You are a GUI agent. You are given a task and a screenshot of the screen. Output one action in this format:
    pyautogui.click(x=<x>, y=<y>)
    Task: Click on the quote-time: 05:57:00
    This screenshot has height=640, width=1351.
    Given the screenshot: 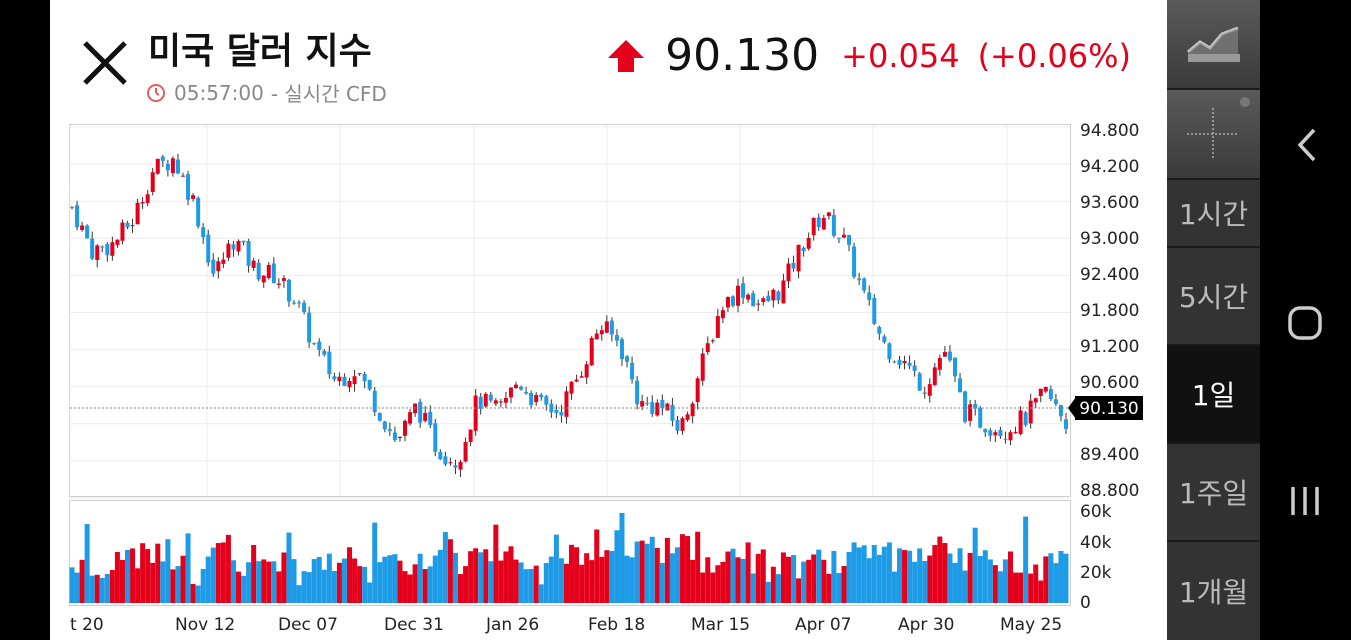 What is the action you would take?
    pyautogui.click(x=219, y=92)
    